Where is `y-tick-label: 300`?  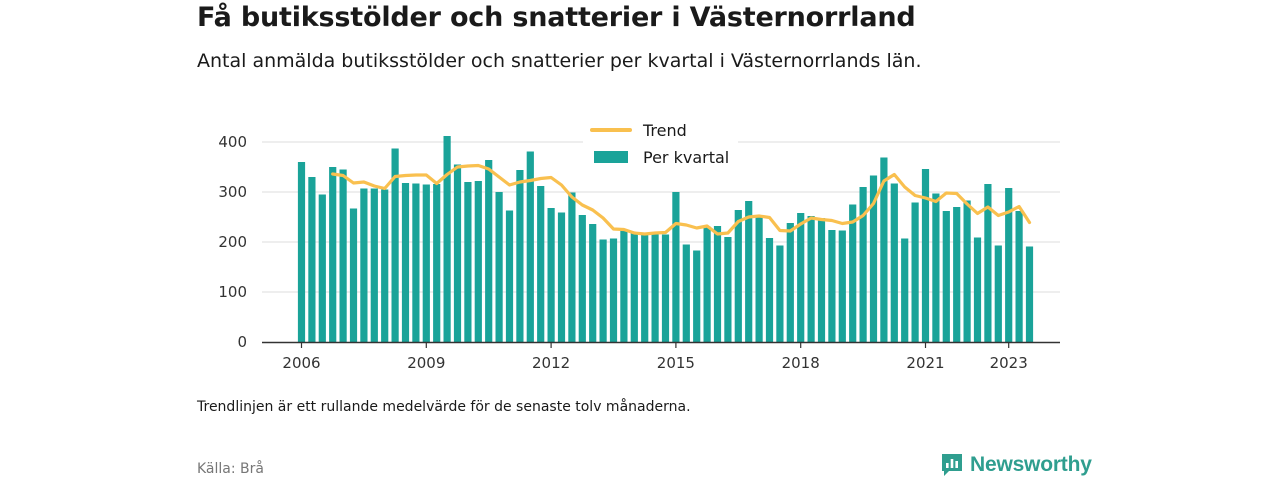 y-tick-label: 300 is located at coordinates (232, 192).